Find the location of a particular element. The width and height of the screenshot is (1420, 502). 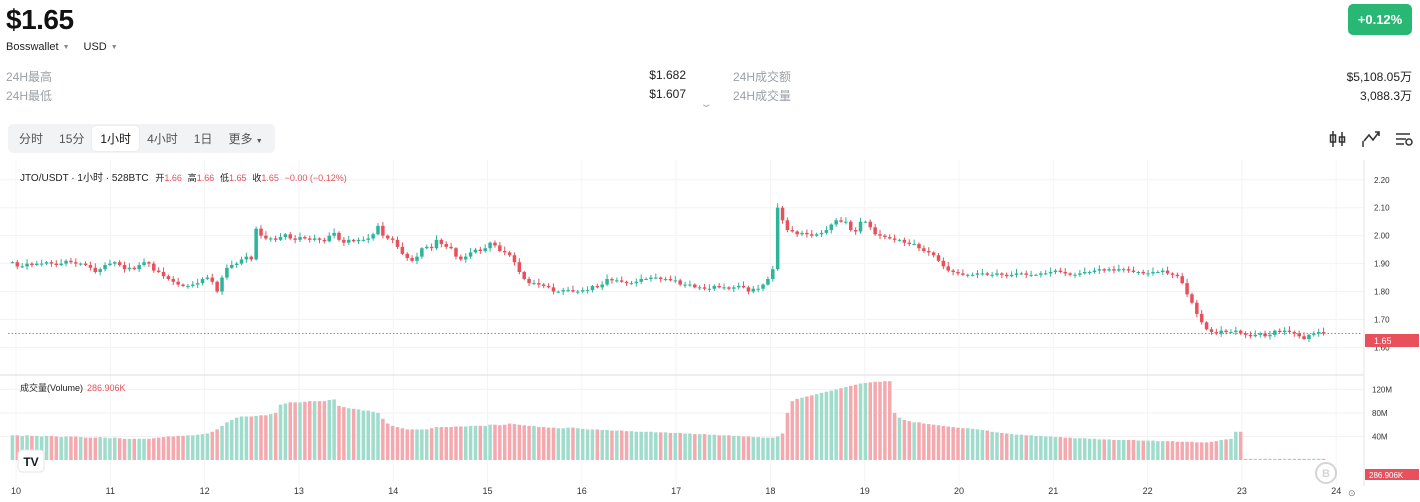

exchange-selector: Bosswallet ▼ is located at coordinates (38, 47).